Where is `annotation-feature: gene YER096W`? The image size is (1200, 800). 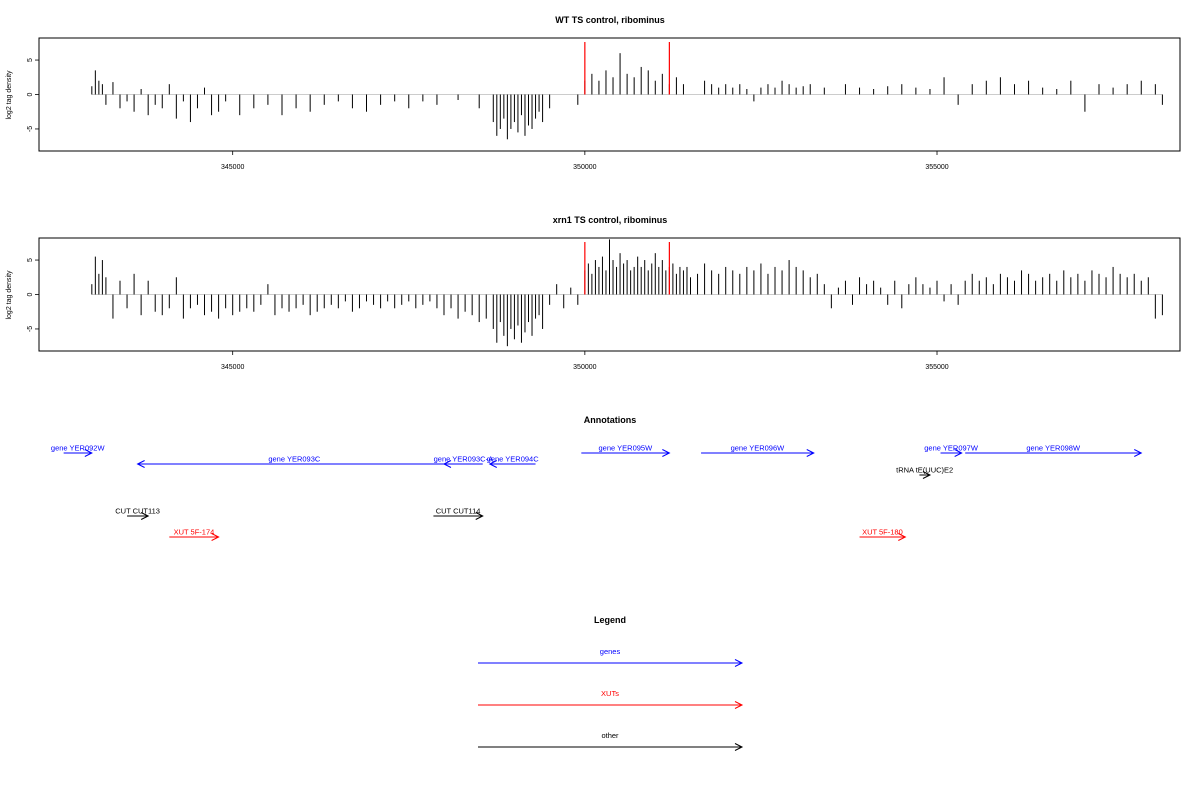 annotation-feature: gene YER096W is located at coordinates (758, 450).